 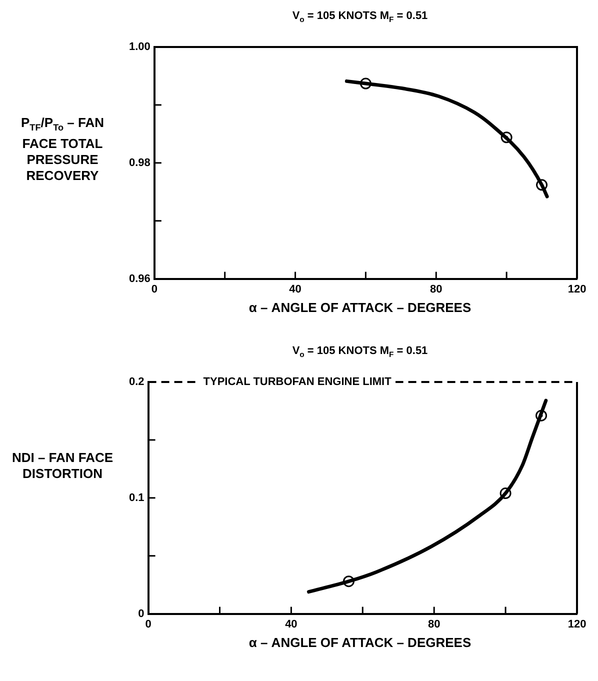 I want to click on y-axis-title: NDI – FAN FACE DISTORTION, so click(x=62, y=466).